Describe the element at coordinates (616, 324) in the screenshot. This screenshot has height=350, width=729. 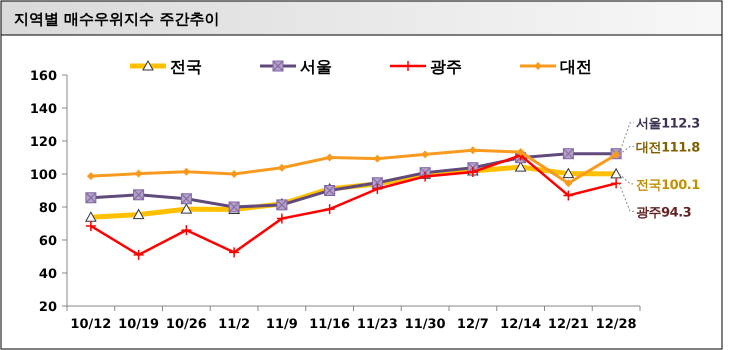
I see `x-tick-label: 12/28` at that location.